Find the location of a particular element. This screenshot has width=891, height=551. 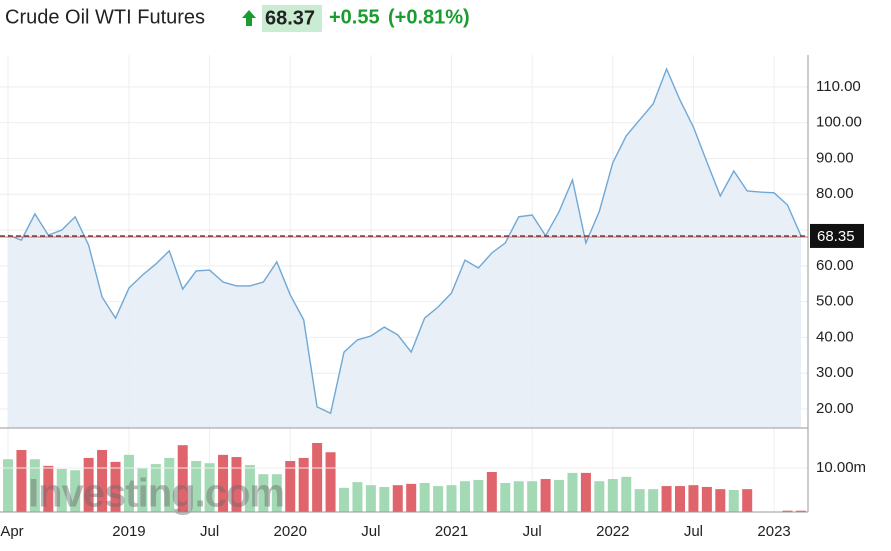

change-percent: (+0.81%) is located at coordinates (429, 17).